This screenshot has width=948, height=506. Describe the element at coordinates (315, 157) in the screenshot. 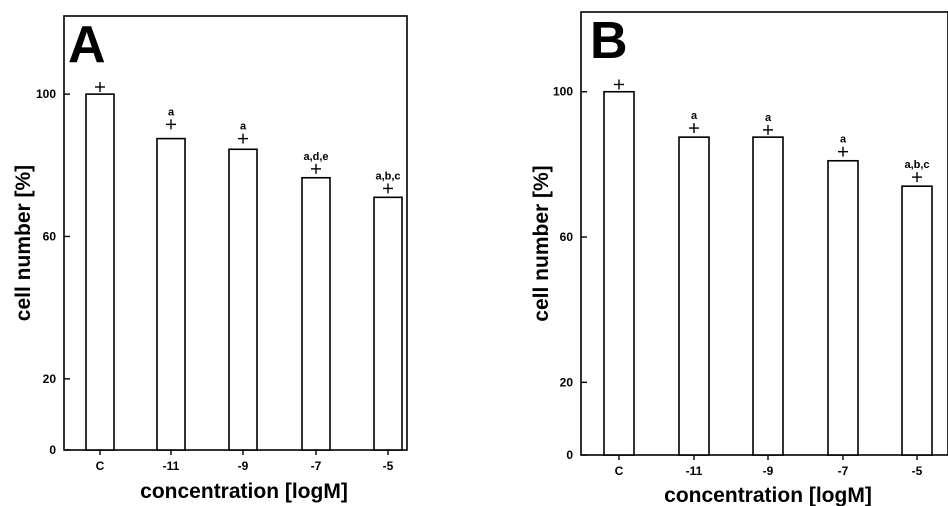

I see `significance-label: a,d,e` at that location.